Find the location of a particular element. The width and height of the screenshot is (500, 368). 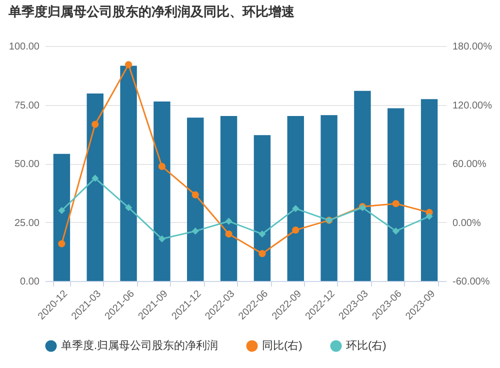

chart-title: 单季度归属母公司股东的净利润及同比、环比增速 is located at coordinates (151, 11).